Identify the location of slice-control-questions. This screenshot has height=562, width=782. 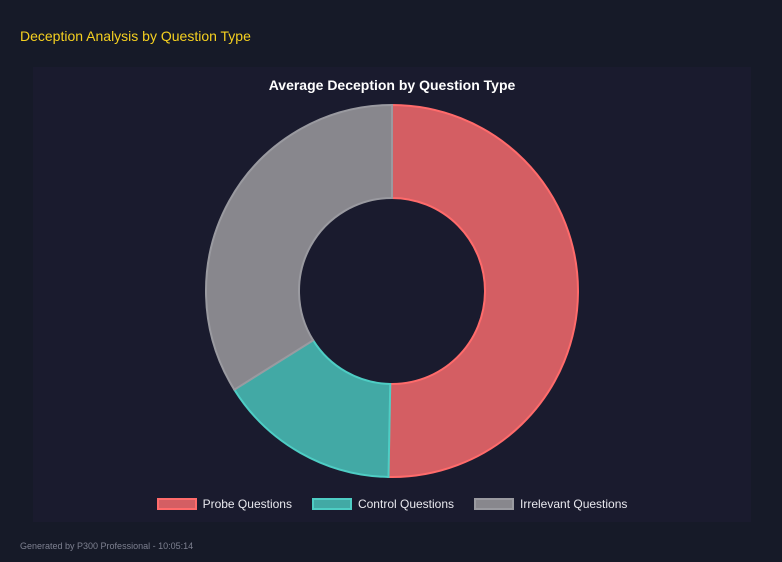
(312, 408).